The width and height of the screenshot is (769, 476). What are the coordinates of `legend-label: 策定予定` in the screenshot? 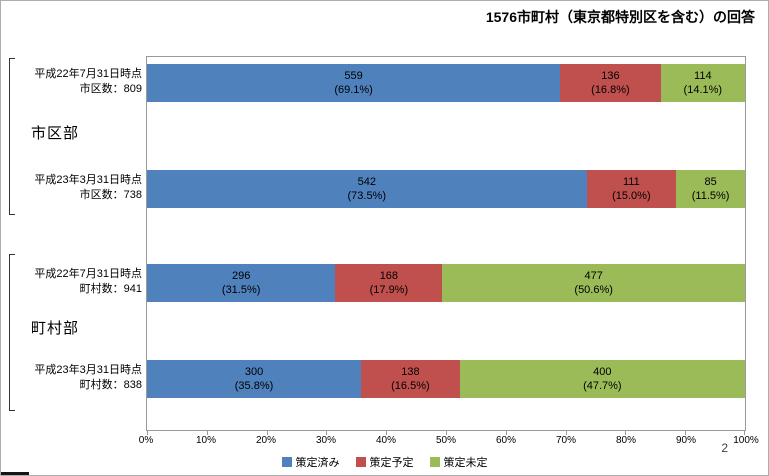 It's located at (391, 463).